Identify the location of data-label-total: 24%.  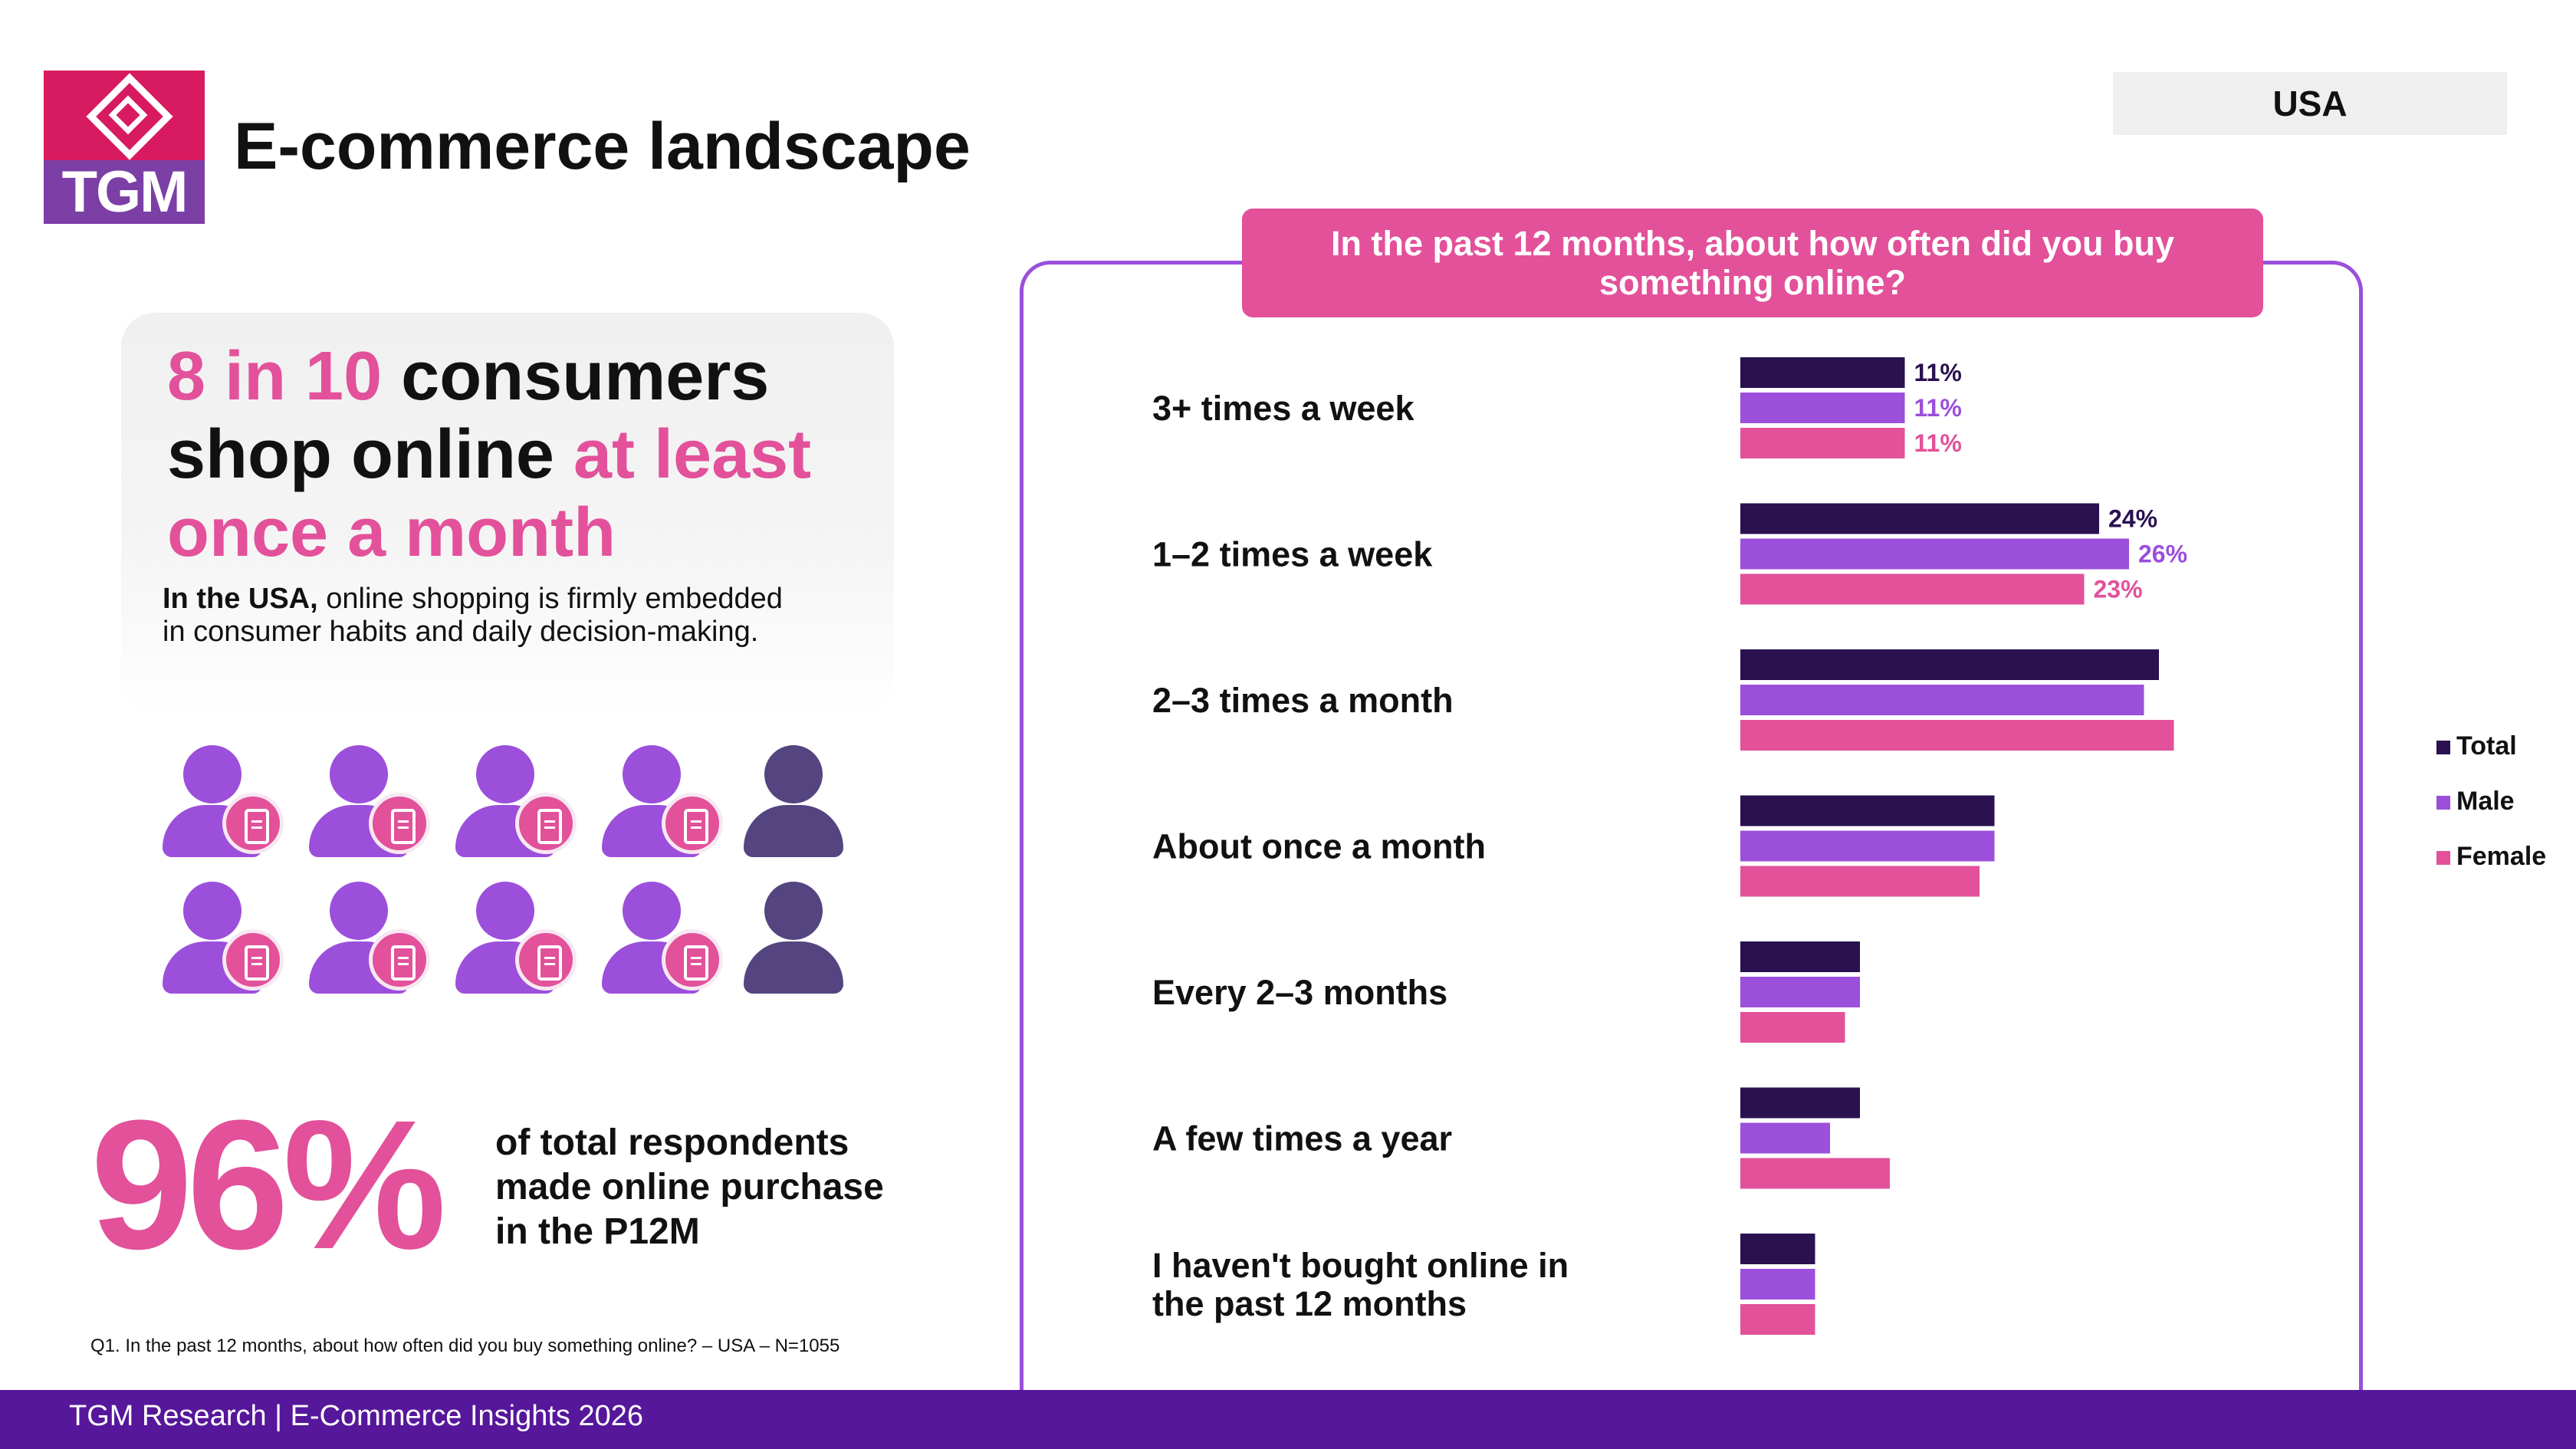
(2133, 519).